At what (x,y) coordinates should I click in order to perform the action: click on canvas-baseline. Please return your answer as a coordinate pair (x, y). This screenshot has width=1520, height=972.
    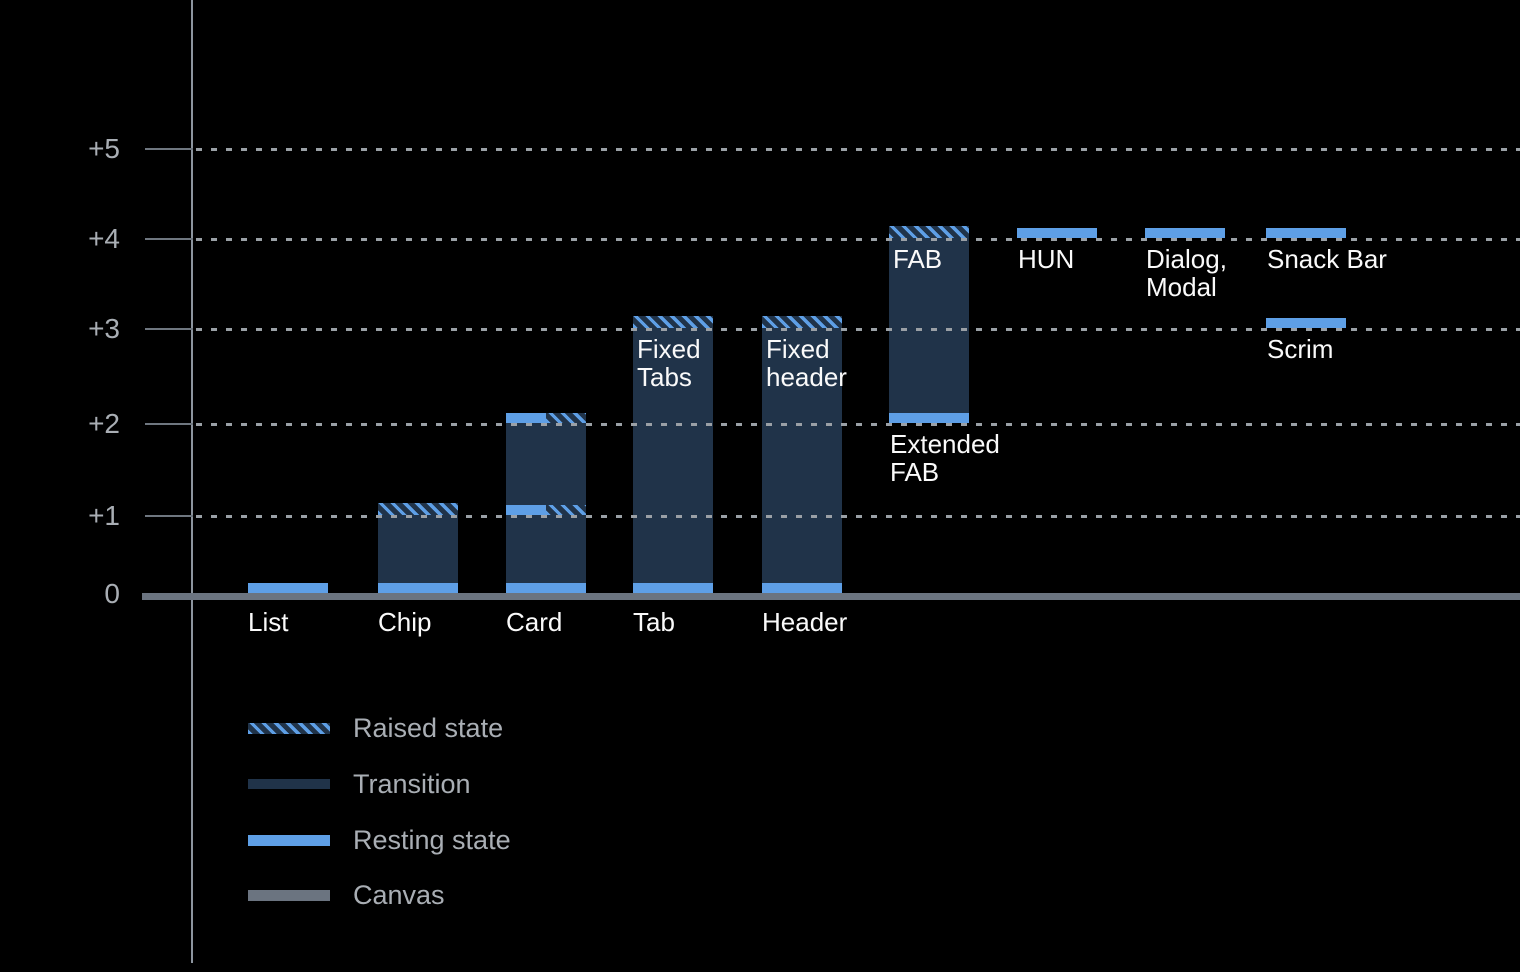
    Looking at the image, I should click on (831, 596).